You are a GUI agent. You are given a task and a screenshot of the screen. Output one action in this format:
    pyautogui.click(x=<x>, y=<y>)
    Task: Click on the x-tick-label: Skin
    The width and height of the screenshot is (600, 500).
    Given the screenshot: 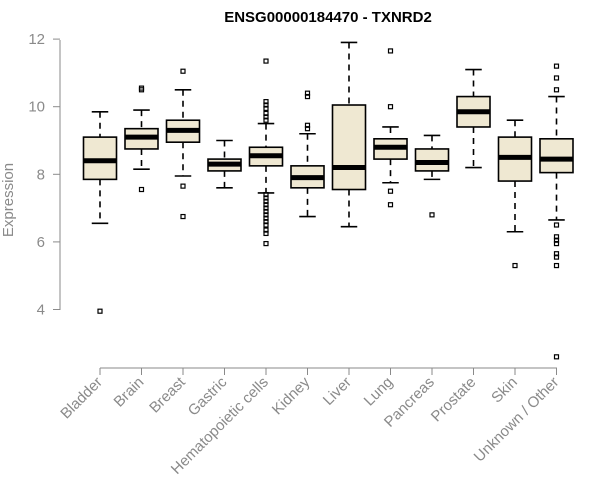 What is the action you would take?
    pyautogui.click(x=504, y=390)
    